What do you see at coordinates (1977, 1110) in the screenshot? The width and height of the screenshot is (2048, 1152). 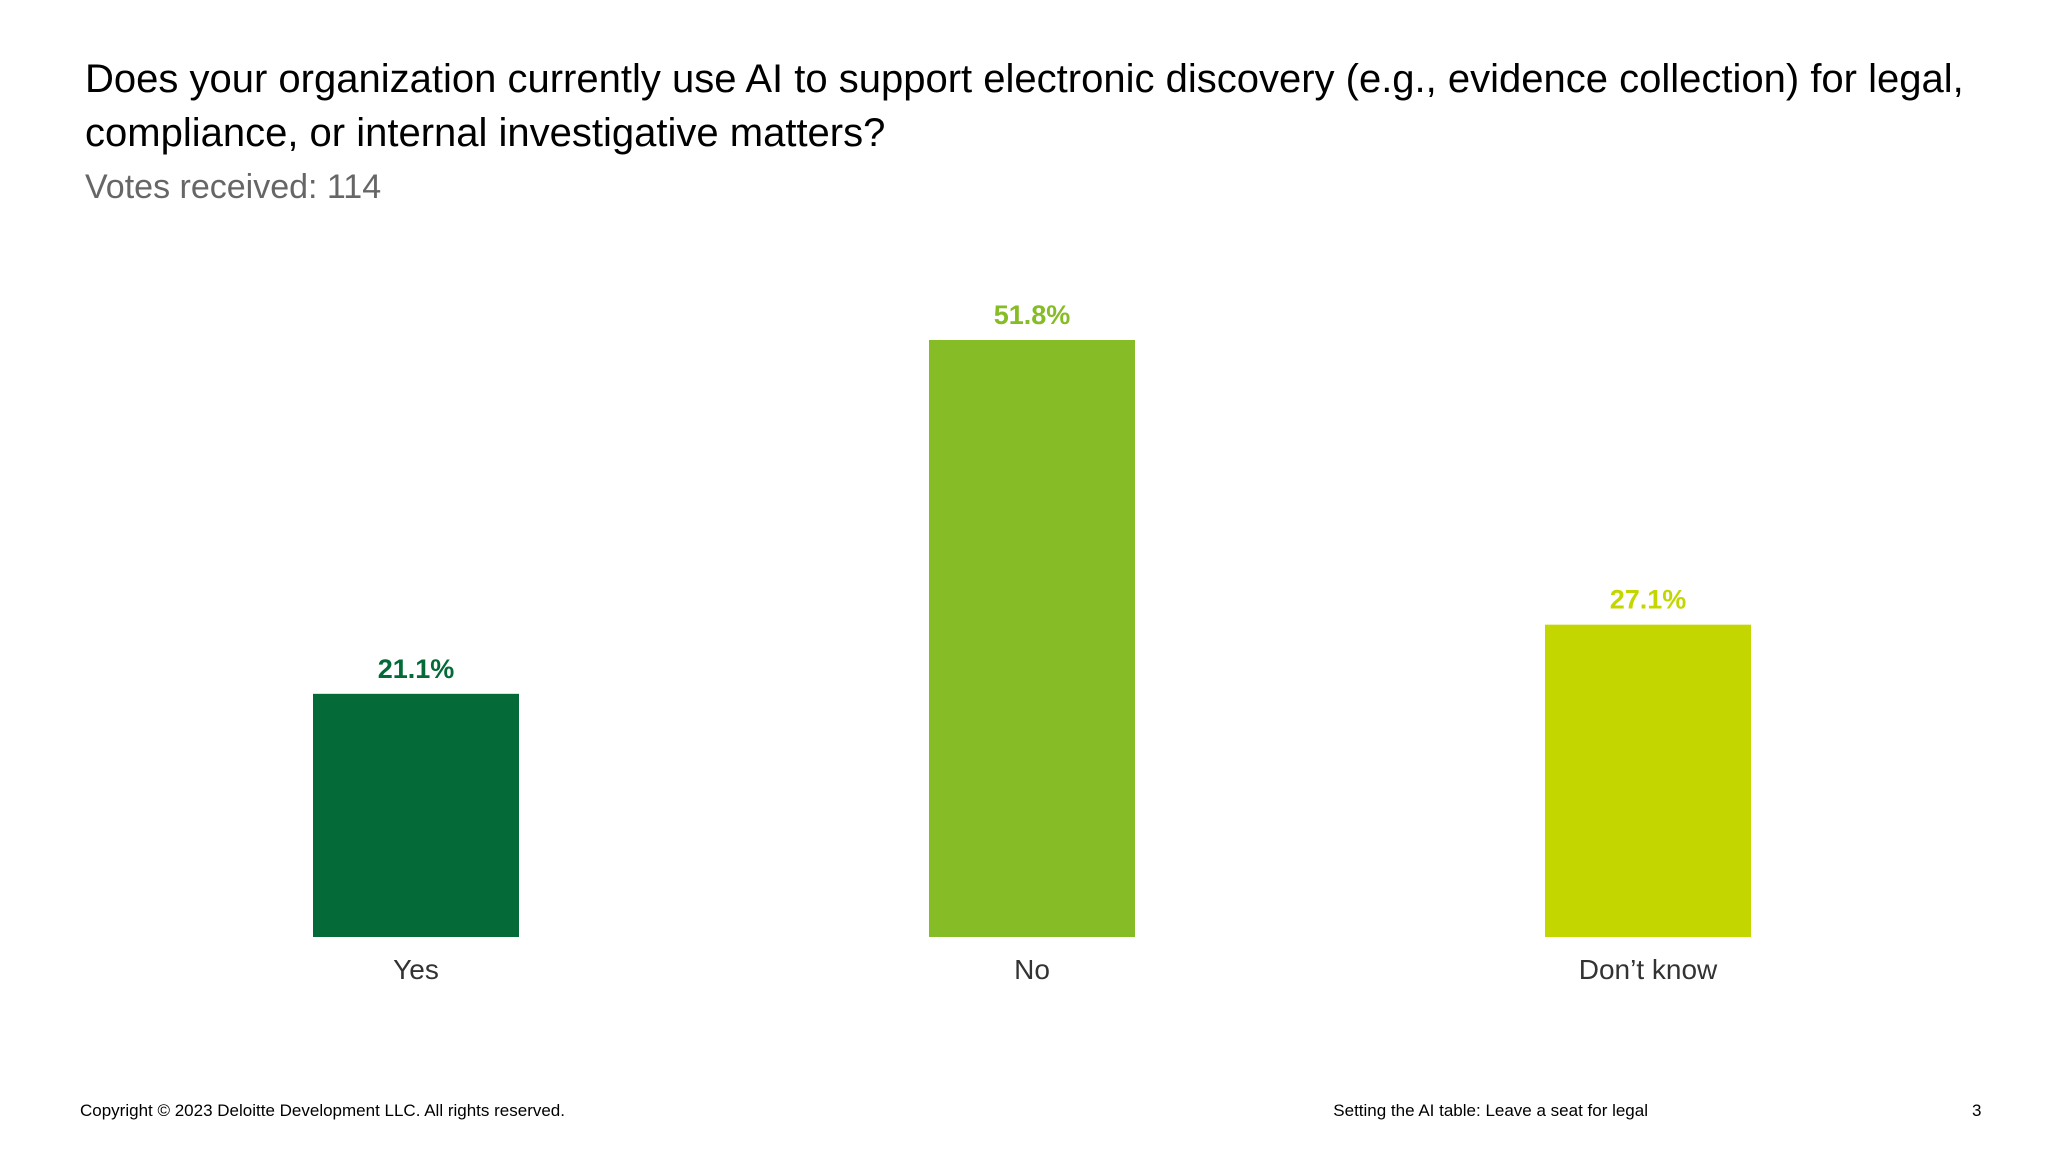 I see `page-number: 3` at bounding box center [1977, 1110].